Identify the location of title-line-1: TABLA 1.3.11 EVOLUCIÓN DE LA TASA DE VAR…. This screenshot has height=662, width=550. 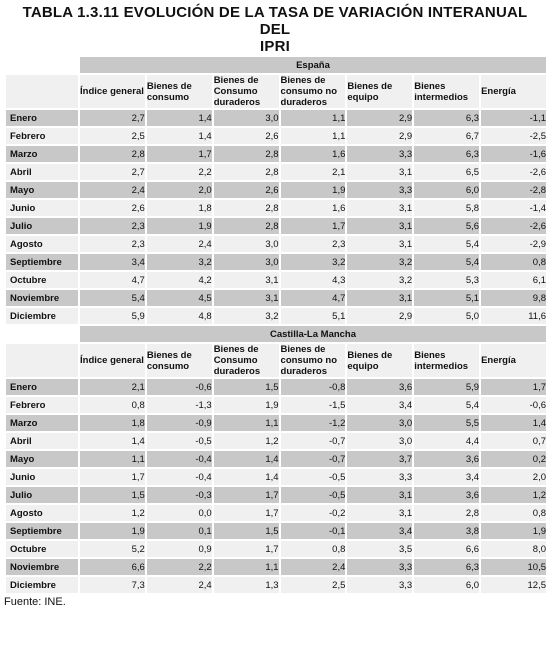
(275, 21).